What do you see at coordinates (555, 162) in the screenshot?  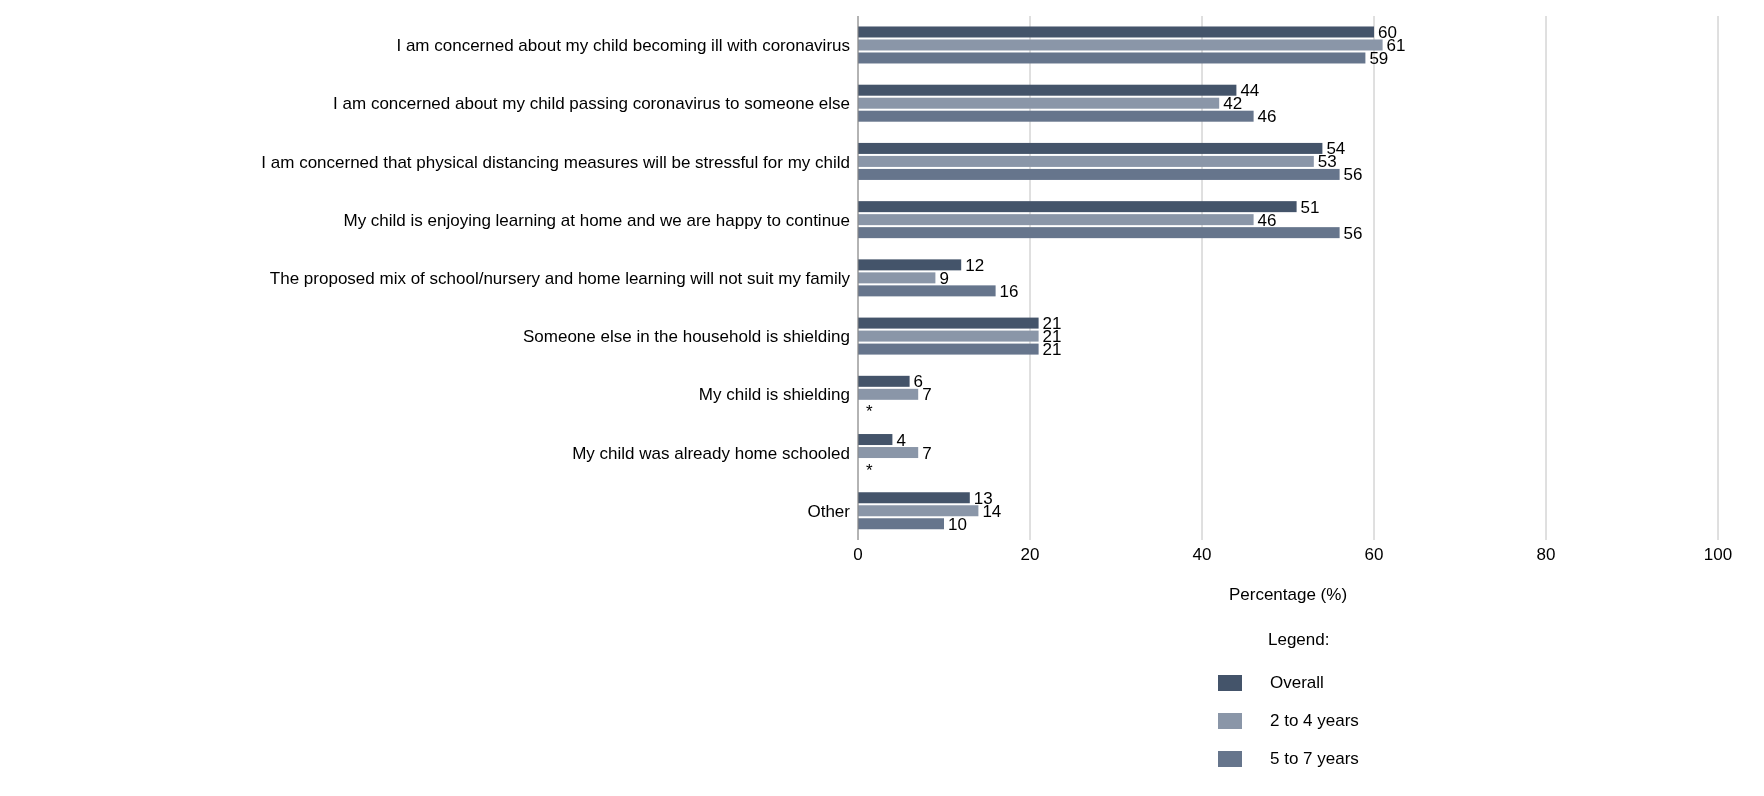 I see `y-tick-label: I am concerned that physical distancing measures will be stressful for my child` at bounding box center [555, 162].